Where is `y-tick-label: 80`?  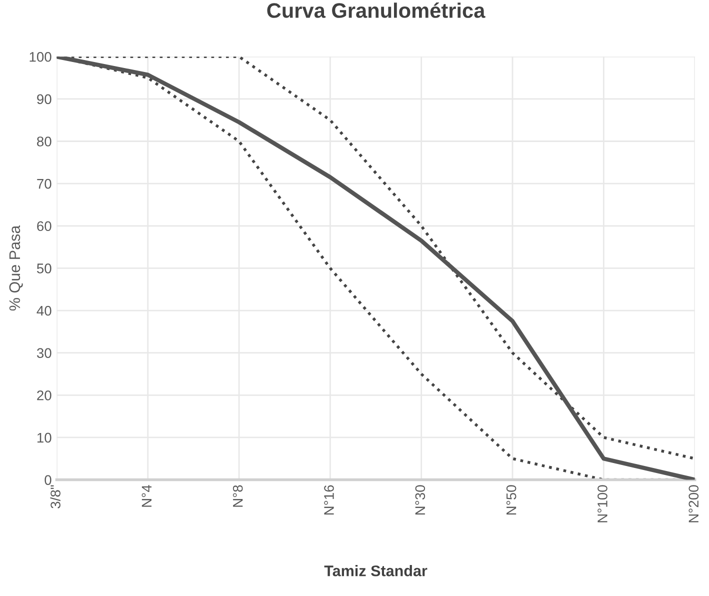
y-tick-label: 80 is located at coordinates (44, 141).